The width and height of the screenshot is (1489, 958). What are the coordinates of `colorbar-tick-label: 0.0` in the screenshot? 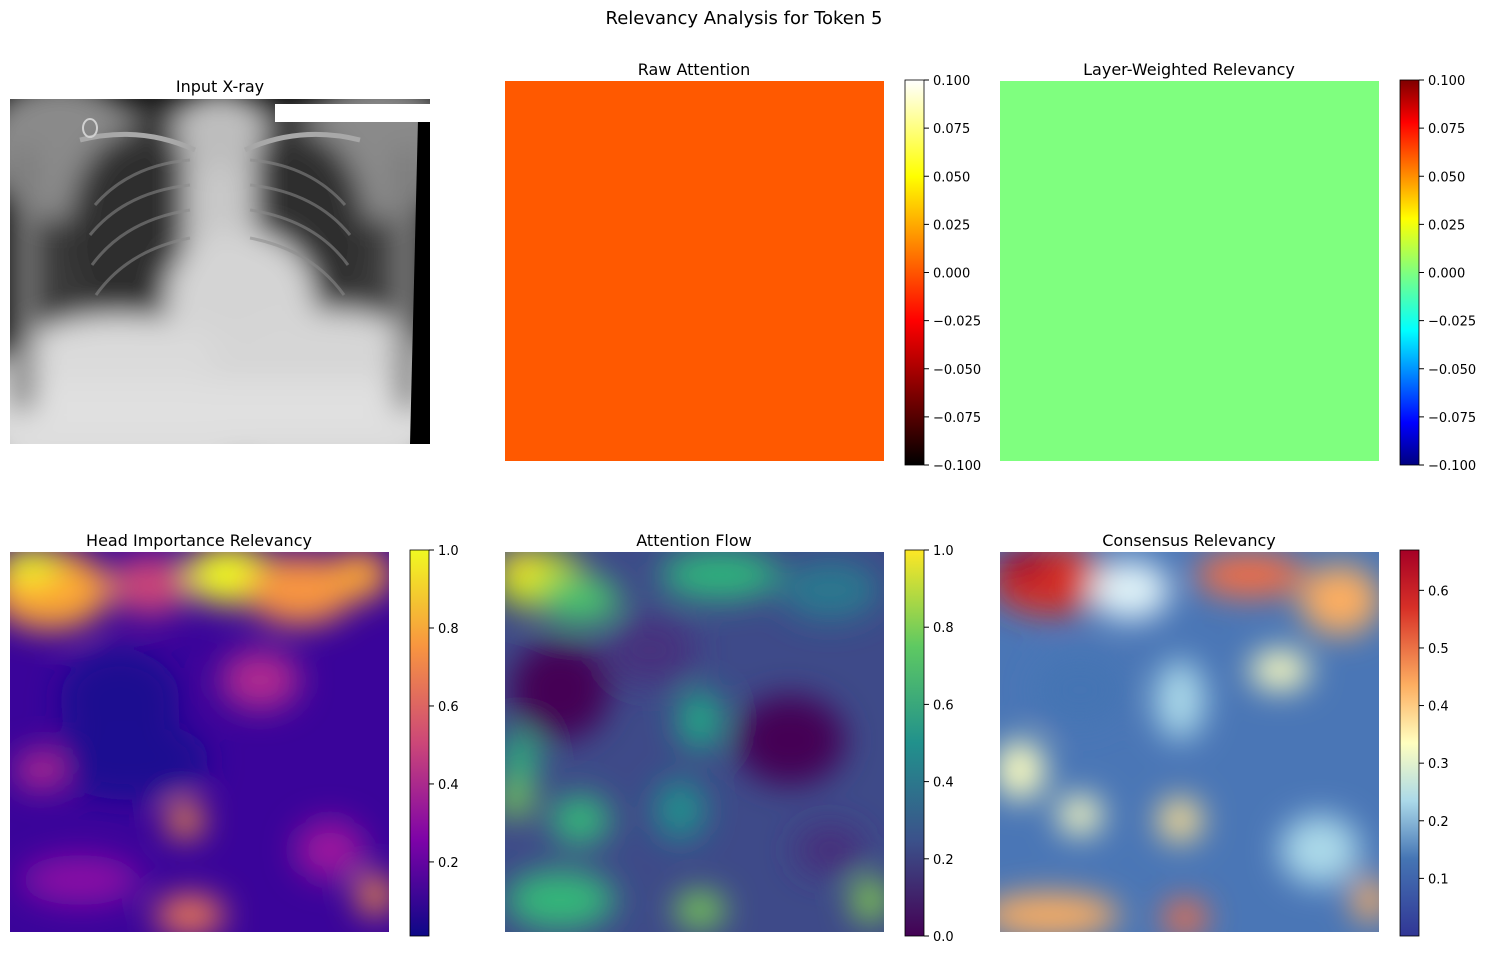 It's located at (943, 937).